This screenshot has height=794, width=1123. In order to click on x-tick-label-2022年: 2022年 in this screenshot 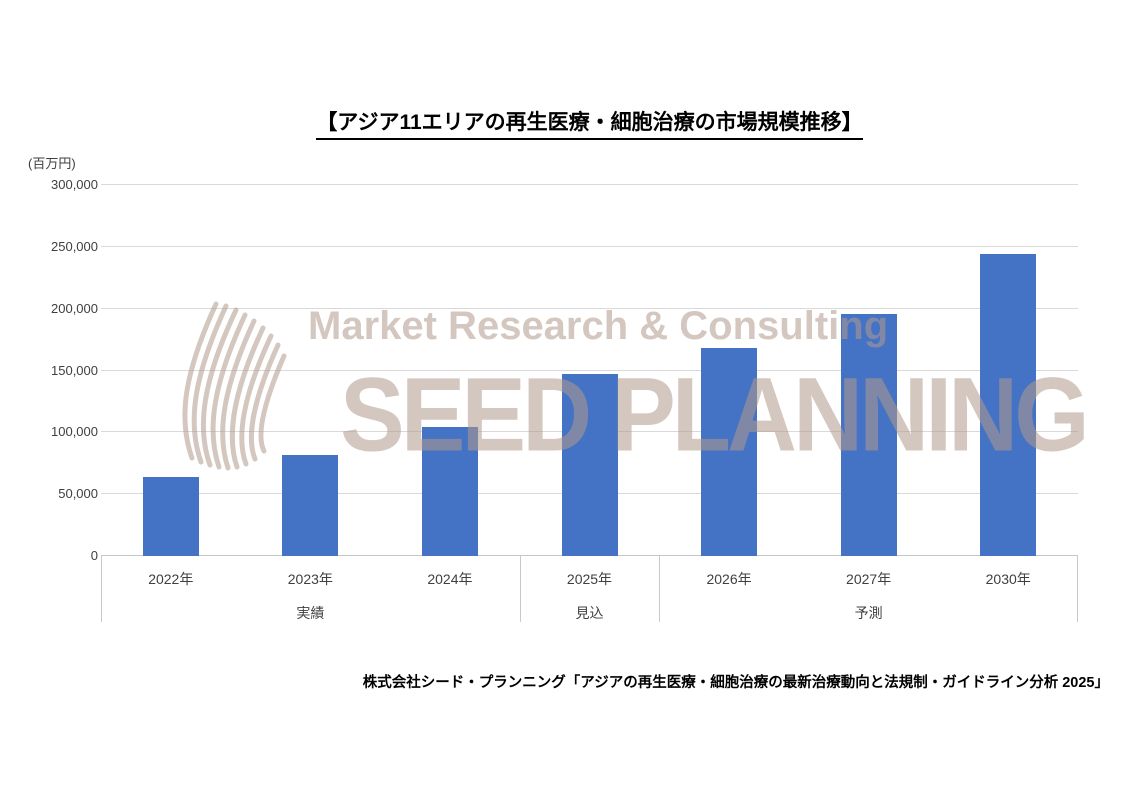, I will do `click(171, 579)`.